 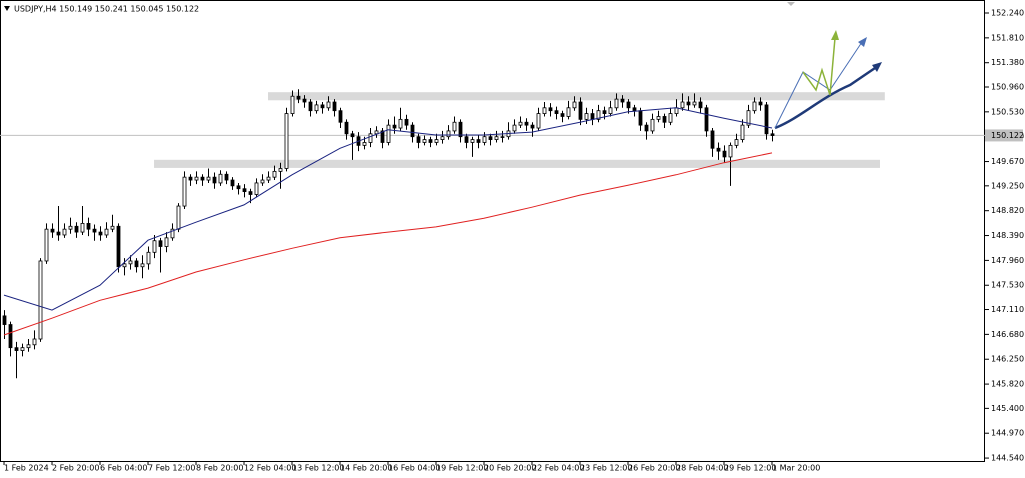 What do you see at coordinates (1007, 13) in the screenshot?
I see `y-tick-label: 152.240` at bounding box center [1007, 13].